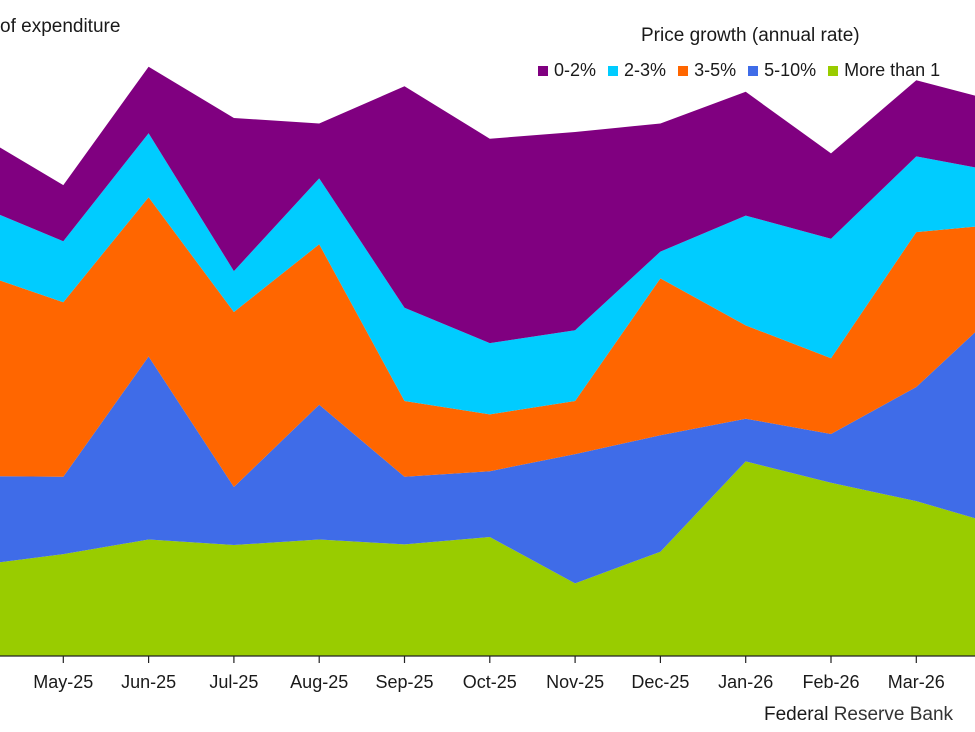 This screenshot has height=732, width=975. What do you see at coordinates (745, 70) in the screenshot?
I see `legend: 0-2% 2-3% 3-5% 5-10% More than 1` at bounding box center [745, 70].